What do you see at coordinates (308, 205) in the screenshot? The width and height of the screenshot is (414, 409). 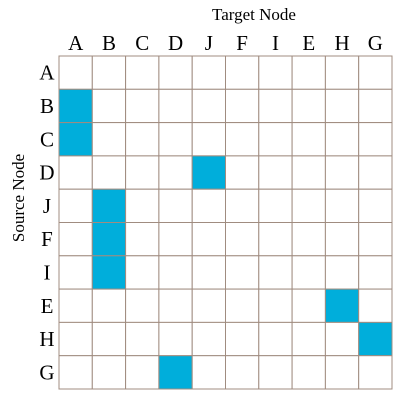 I see `empty-cell-j-e` at bounding box center [308, 205].